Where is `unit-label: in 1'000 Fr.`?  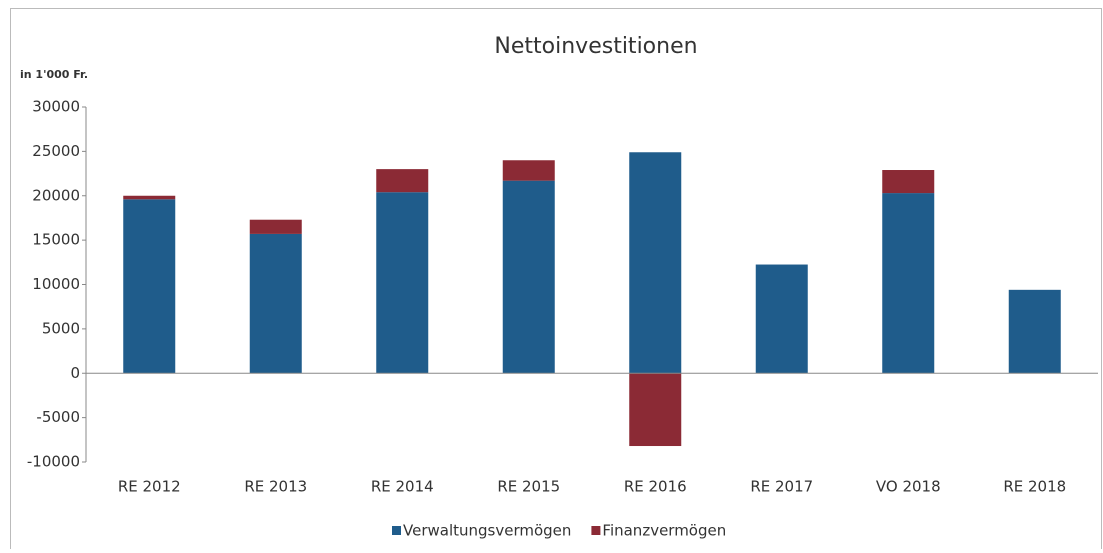
unit-label: in 1'000 Fr. is located at coordinates (54, 74).